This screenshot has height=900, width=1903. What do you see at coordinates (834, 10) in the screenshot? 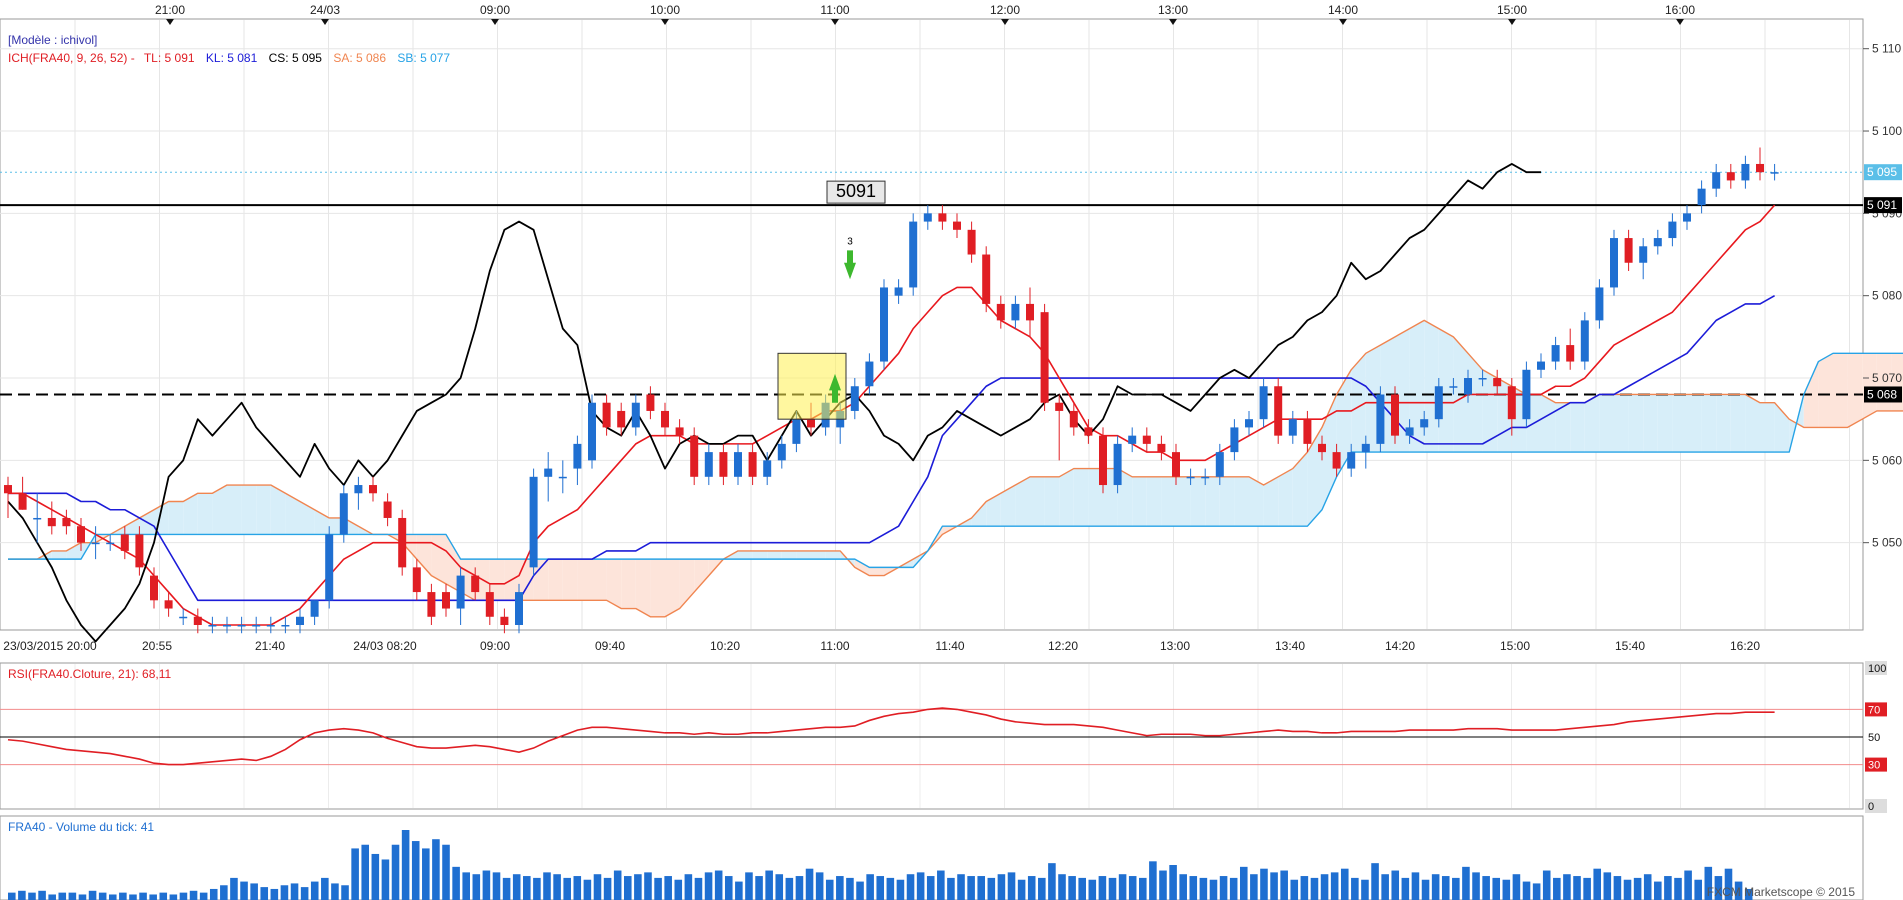
I see `top-time-label-4: 11:00` at bounding box center [834, 10].